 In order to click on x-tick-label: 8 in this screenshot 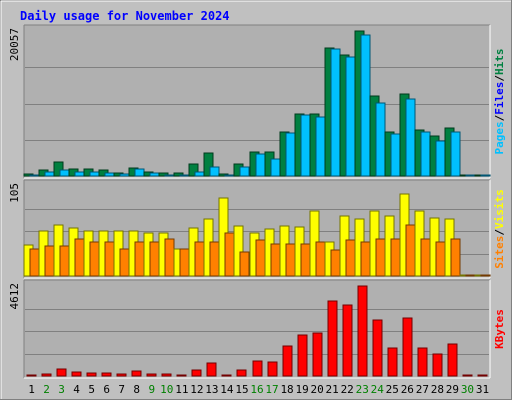, I will do `click(136, 389)`.